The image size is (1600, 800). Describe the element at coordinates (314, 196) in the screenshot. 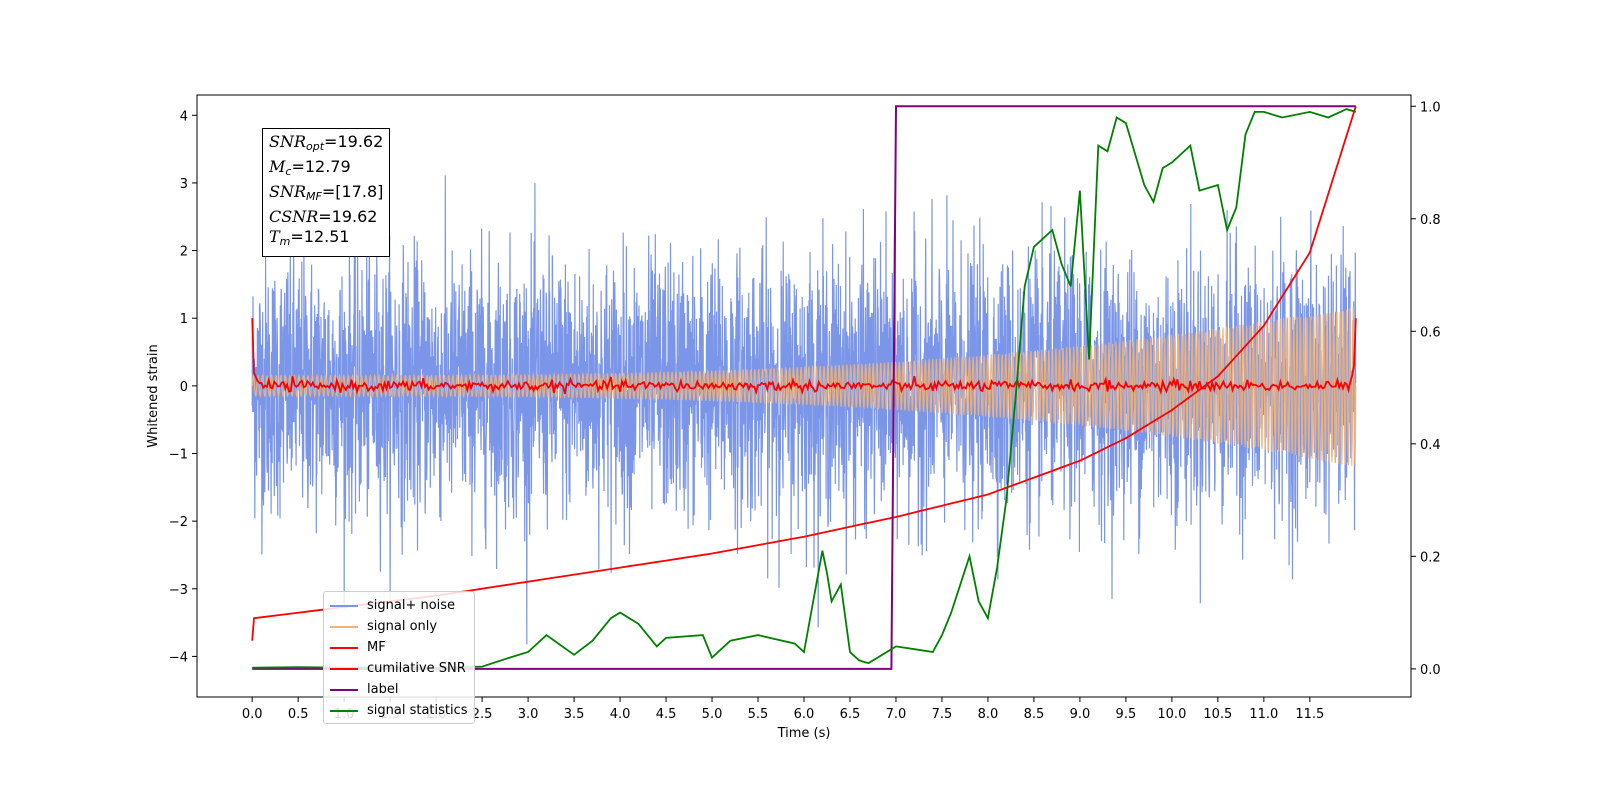

I see `stat-subscript: MF` at that location.